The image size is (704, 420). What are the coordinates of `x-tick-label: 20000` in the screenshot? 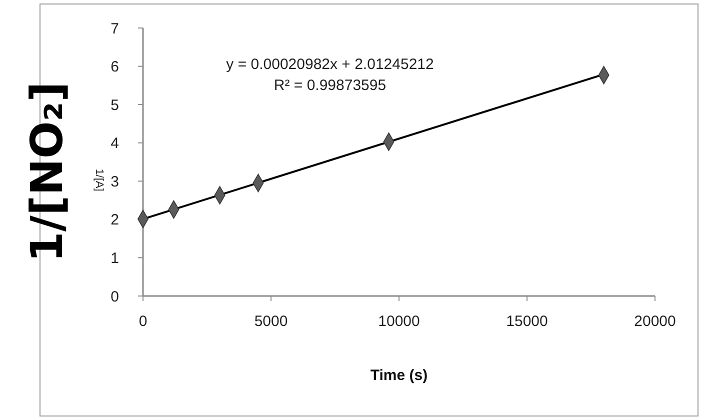 It's located at (655, 321).